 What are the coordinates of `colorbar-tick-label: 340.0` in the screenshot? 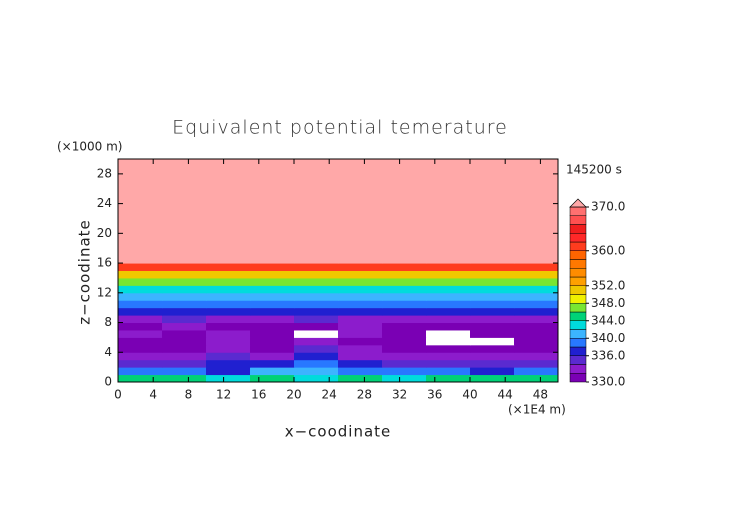 It's located at (608, 338).